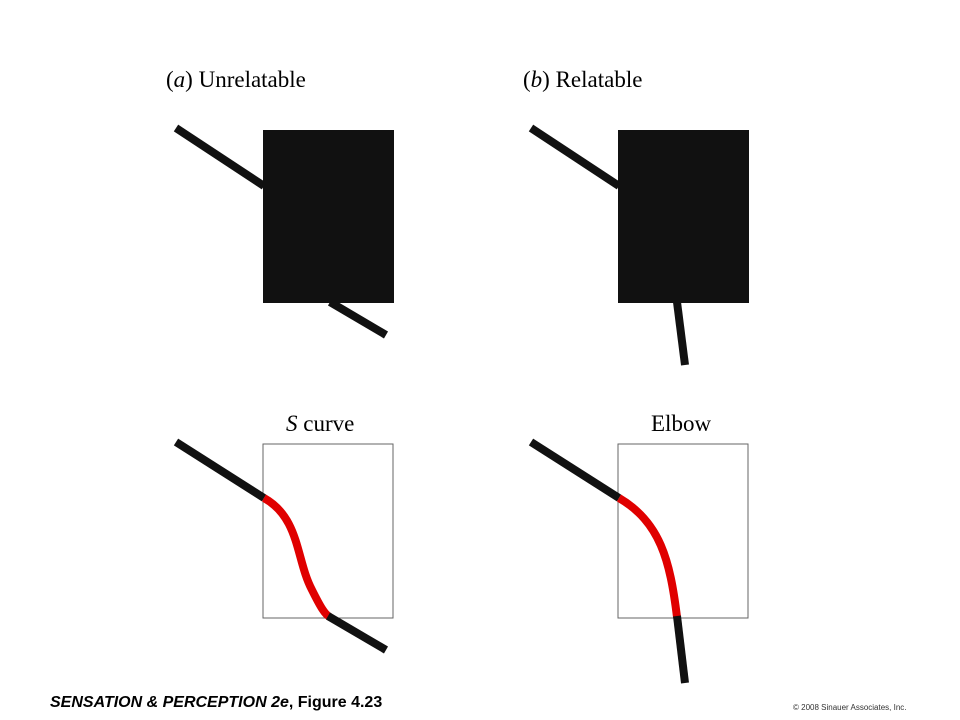 This screenshot has width=960, height=720. What do you see at coordinates (328, 216) in the screenshot?
I see `panel-a-occluder` at bounding box center [328, 216].